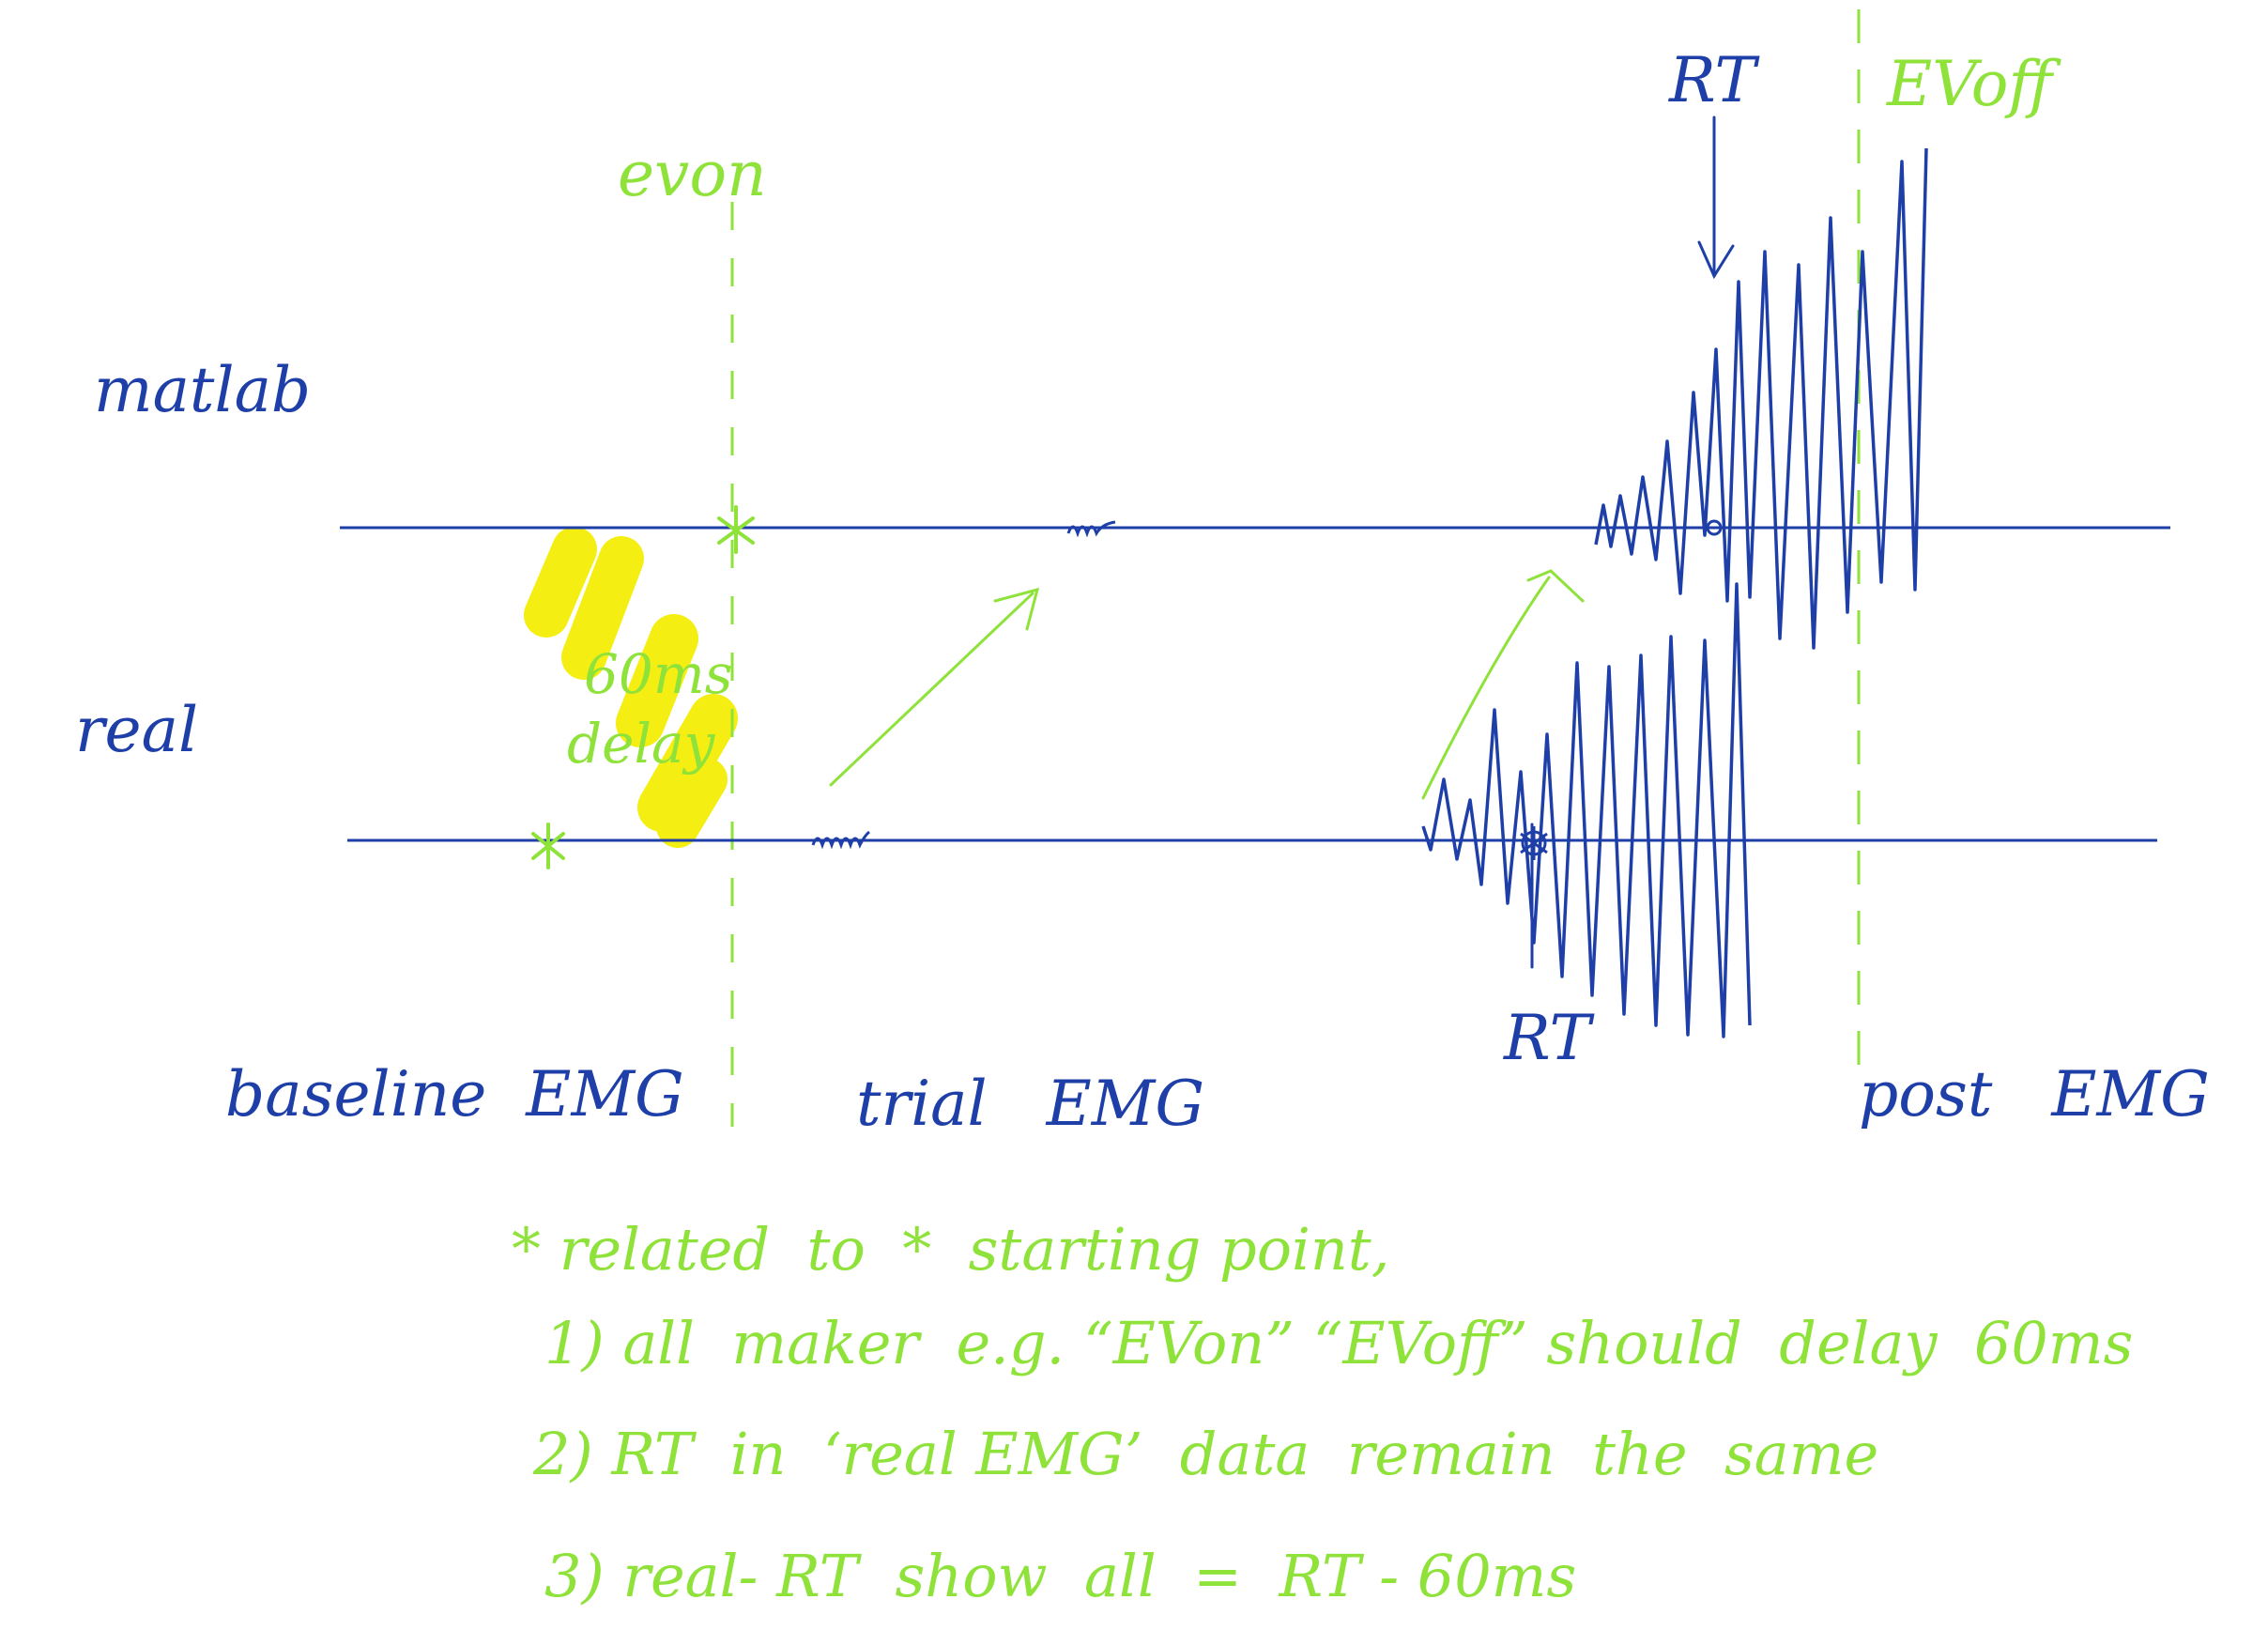  I want to click on segment-label-baseline: baseline EMG, so click(454, 1094).